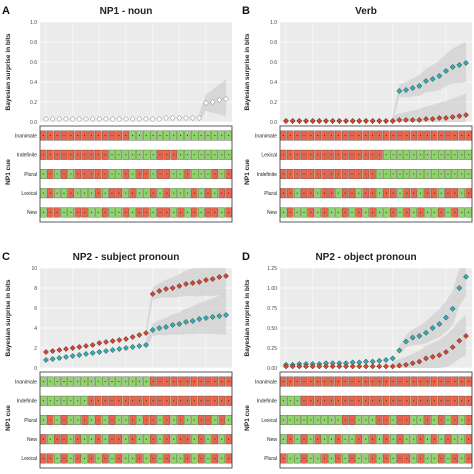  What do you see at coordinates (273, 83) in the screenshot?
I see `y-tick-label: 0.4` at bounding box center [273, 83].